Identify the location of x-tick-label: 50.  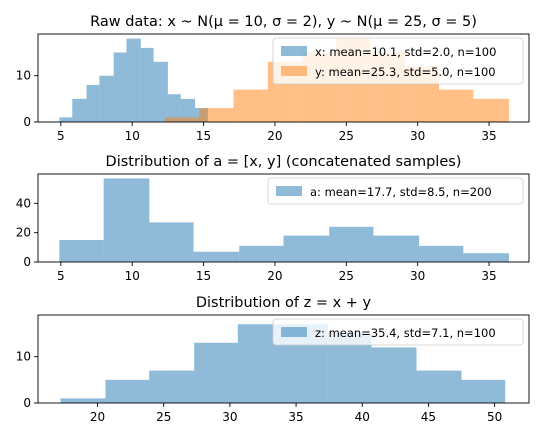
(494, 417).